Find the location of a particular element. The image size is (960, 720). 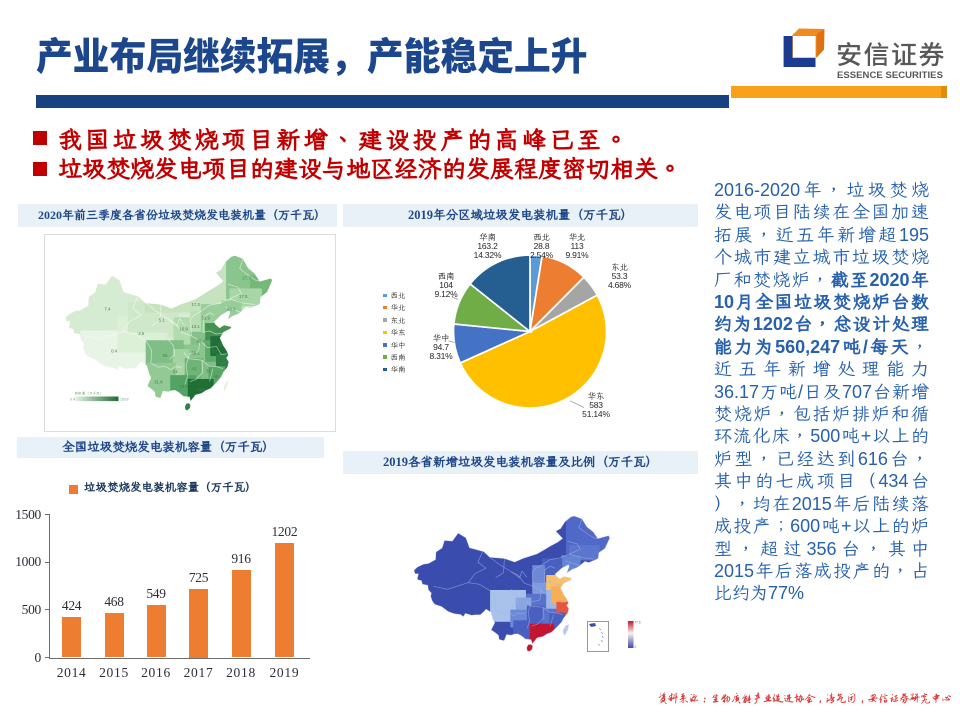

svg-text: 77.6 is located at coordinates (638, 623).